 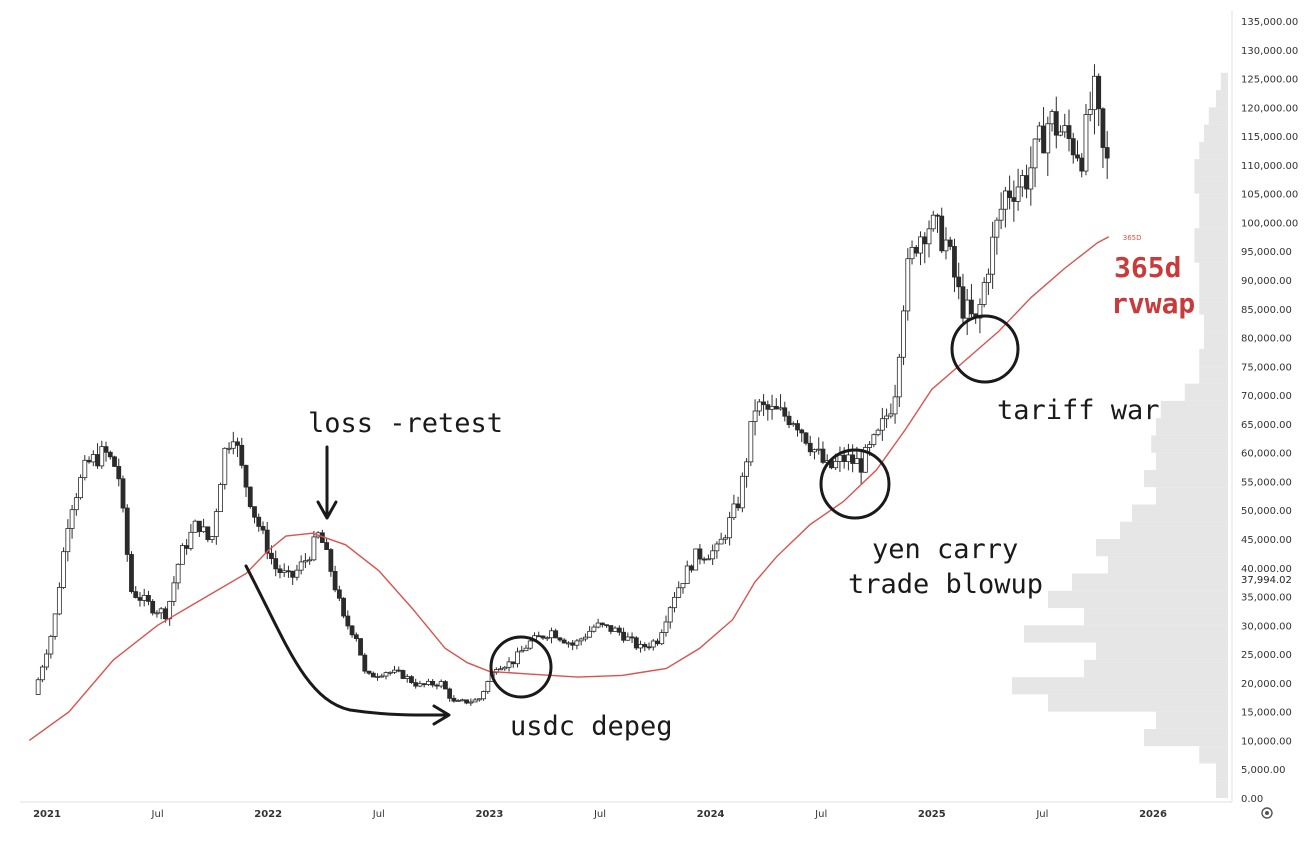 I want to click on settings-gear-icon, so click(x=1267, y=813).